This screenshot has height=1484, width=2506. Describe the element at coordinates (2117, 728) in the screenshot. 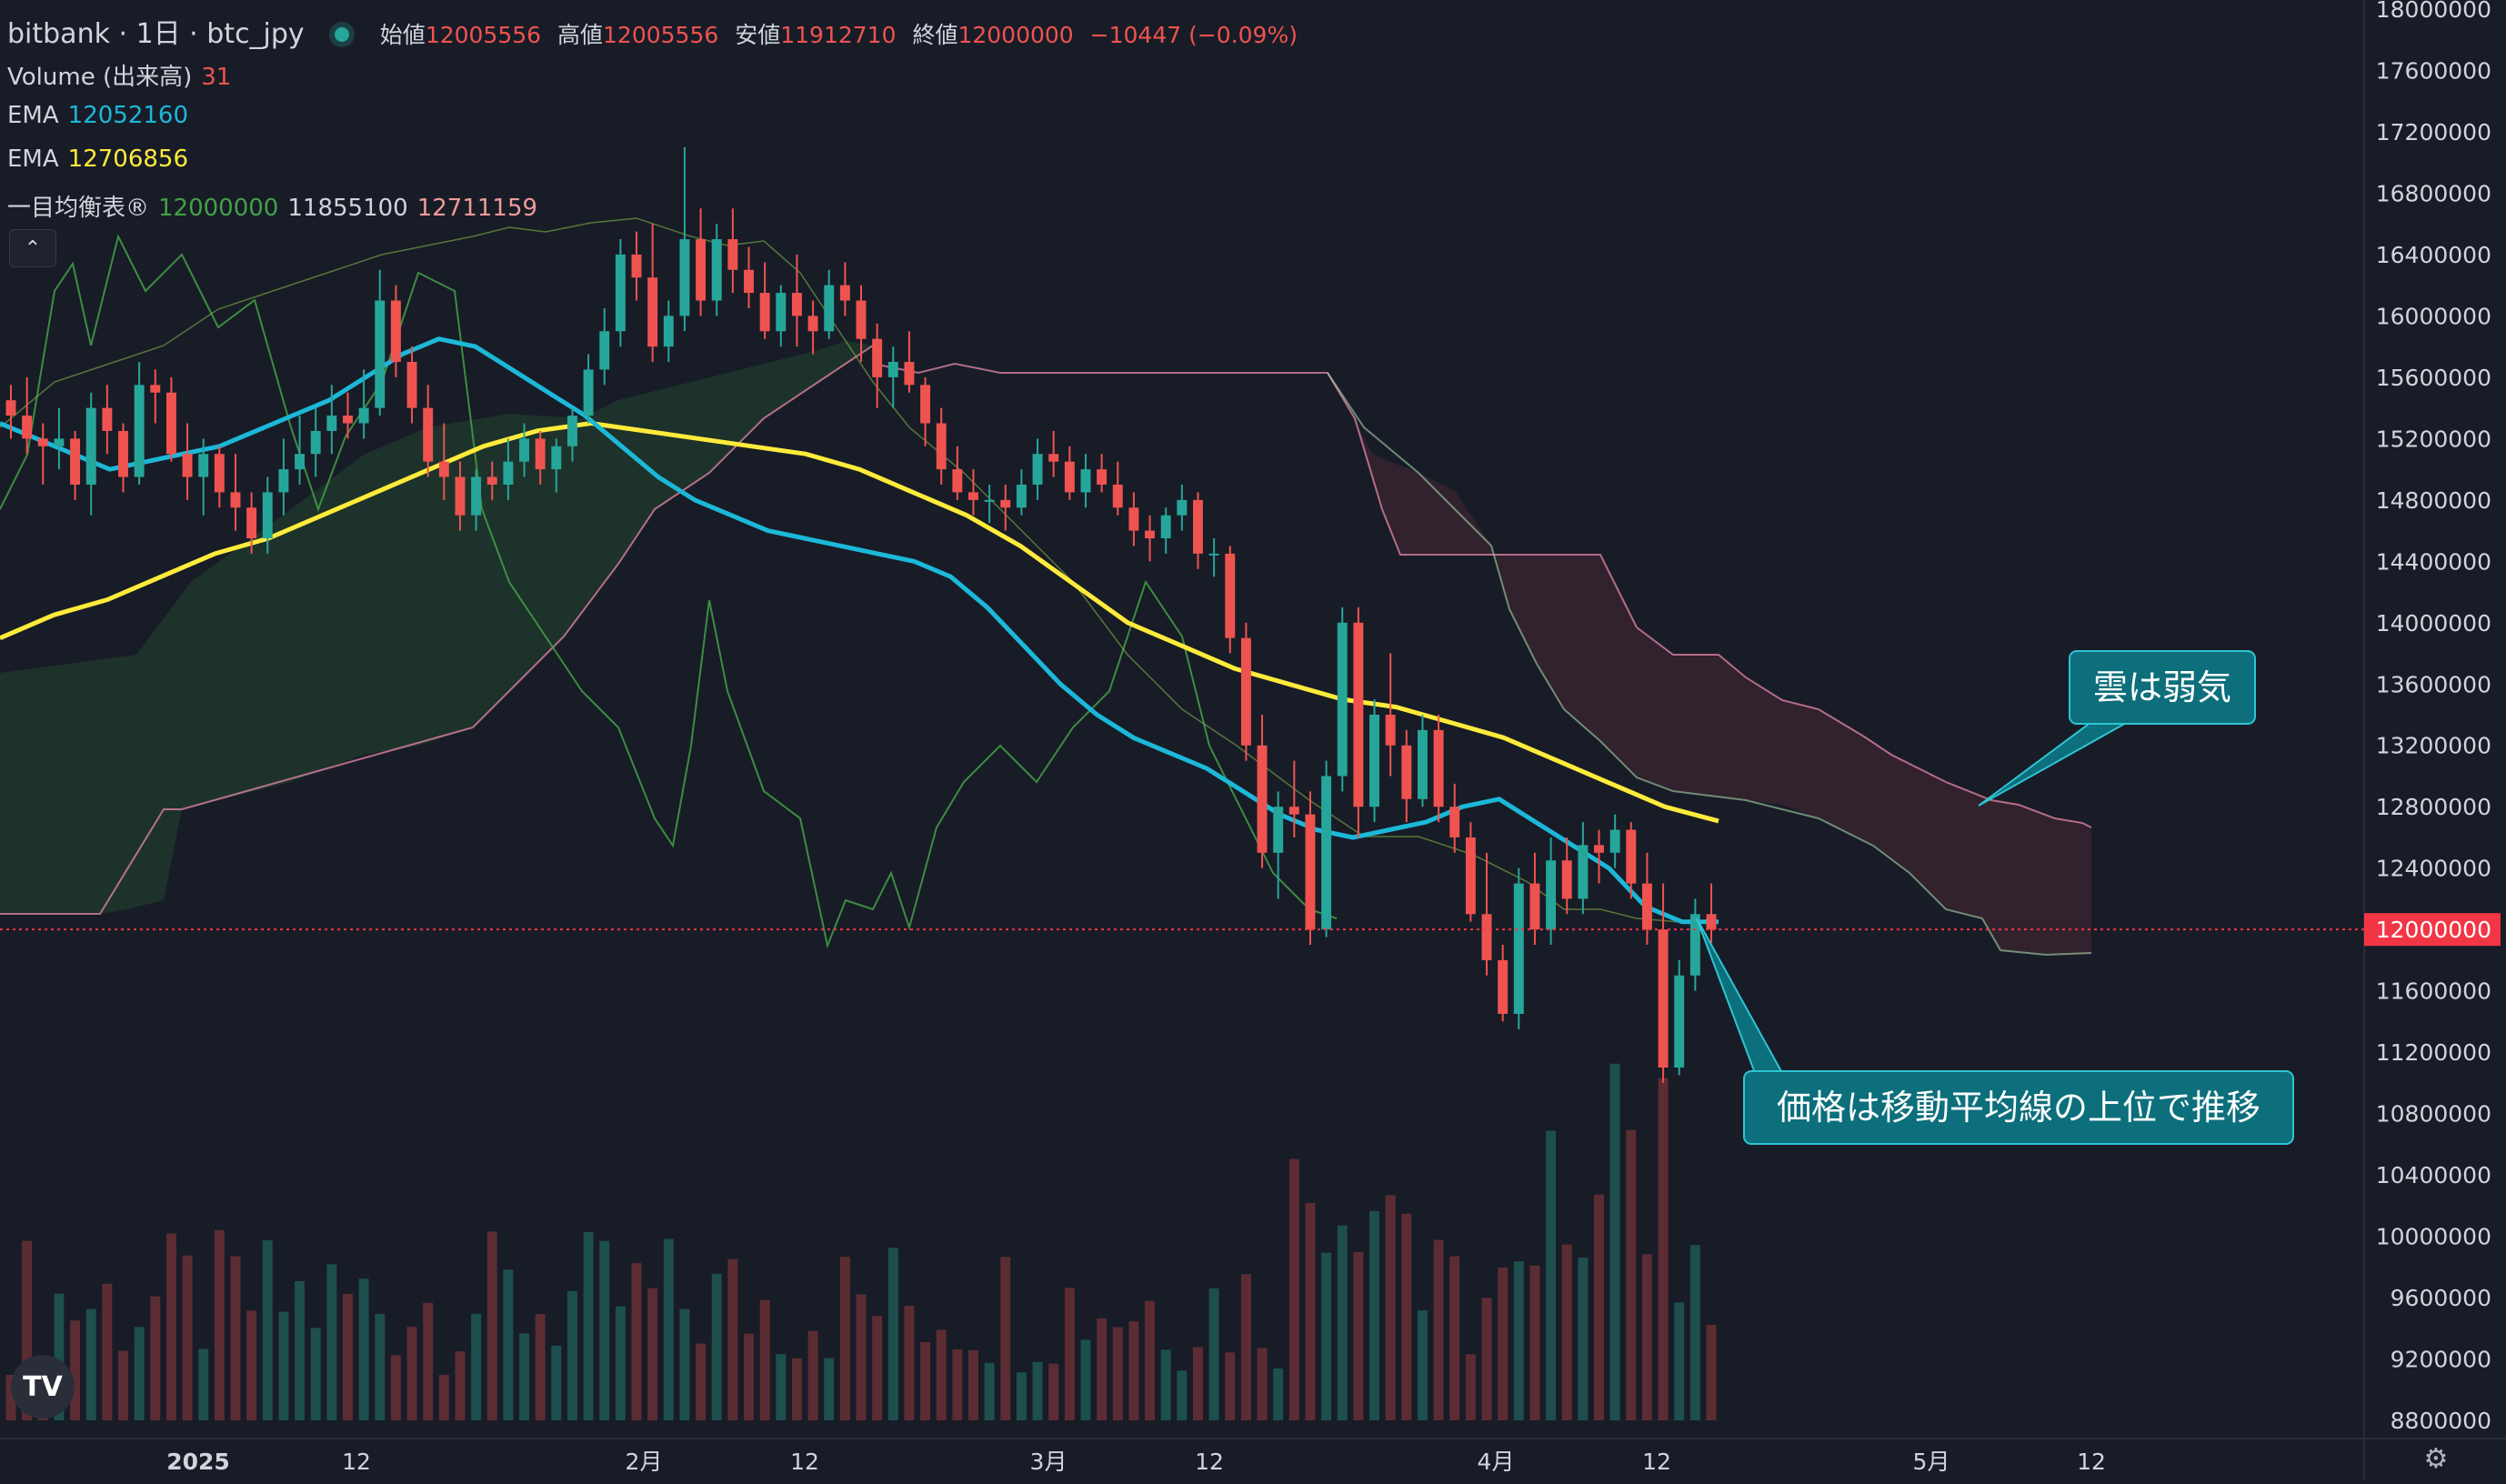

I see `annotation-bearish-cloud: 雲は弱気` at that location.